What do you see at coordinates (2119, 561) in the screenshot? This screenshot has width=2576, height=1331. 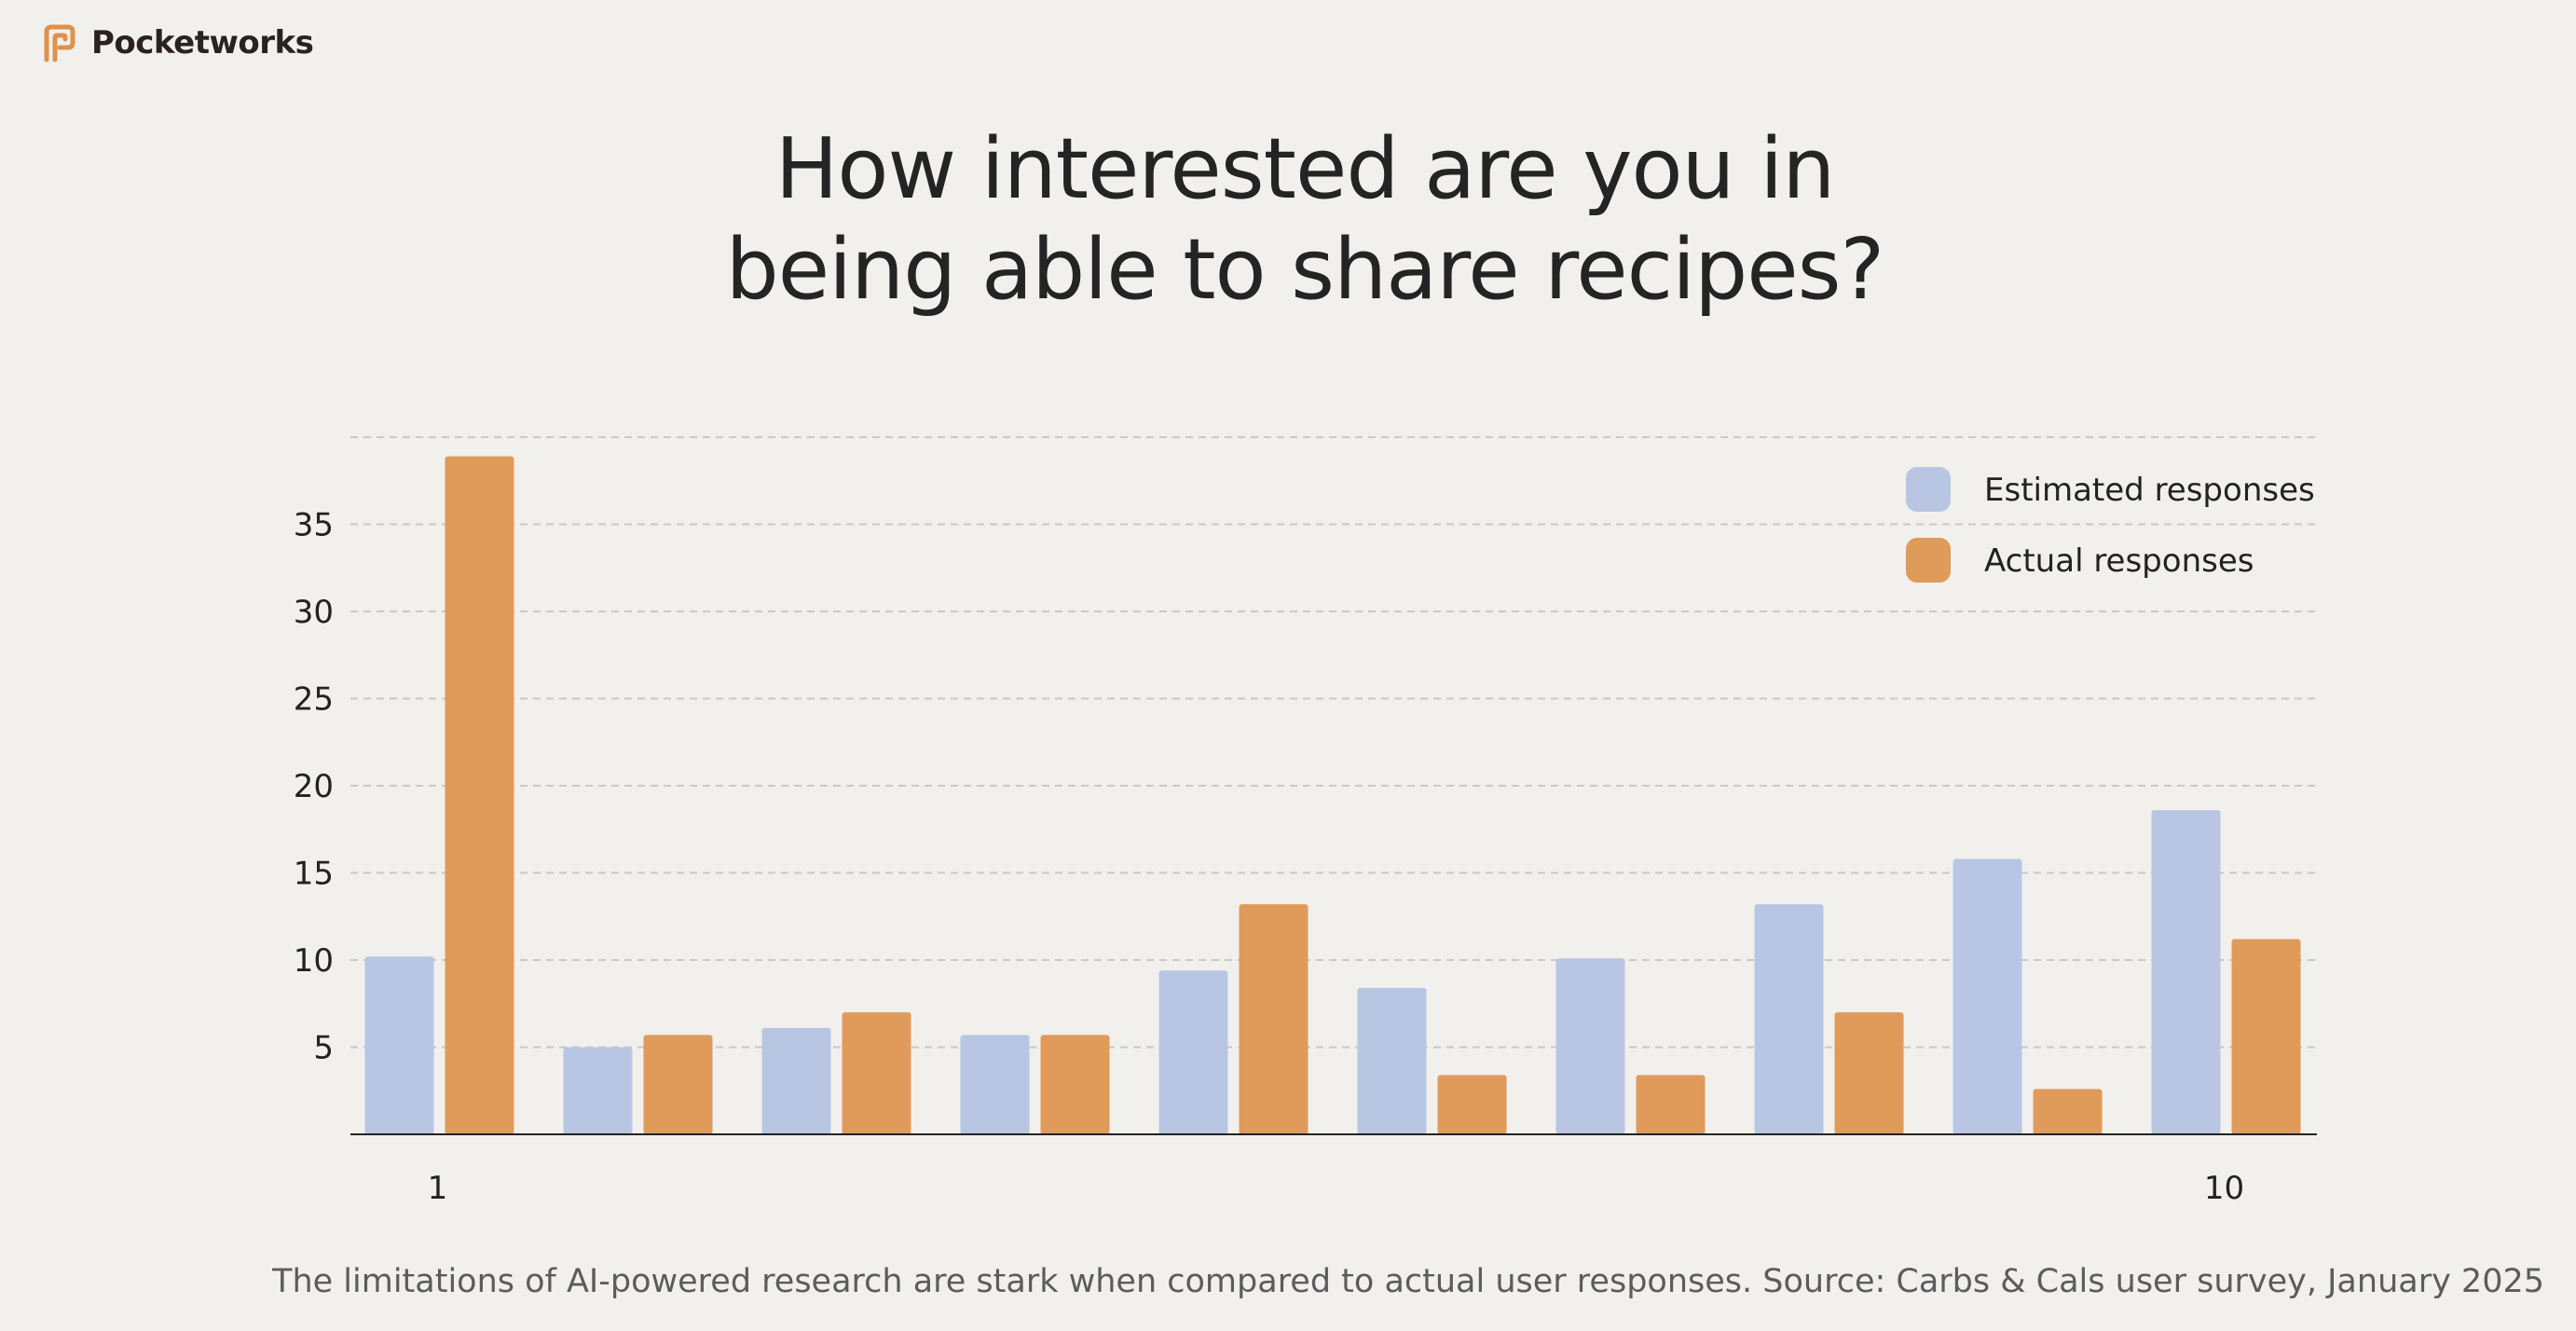 I see `legend-label-actual: Actual responses` at bounding box center [2119, 561].